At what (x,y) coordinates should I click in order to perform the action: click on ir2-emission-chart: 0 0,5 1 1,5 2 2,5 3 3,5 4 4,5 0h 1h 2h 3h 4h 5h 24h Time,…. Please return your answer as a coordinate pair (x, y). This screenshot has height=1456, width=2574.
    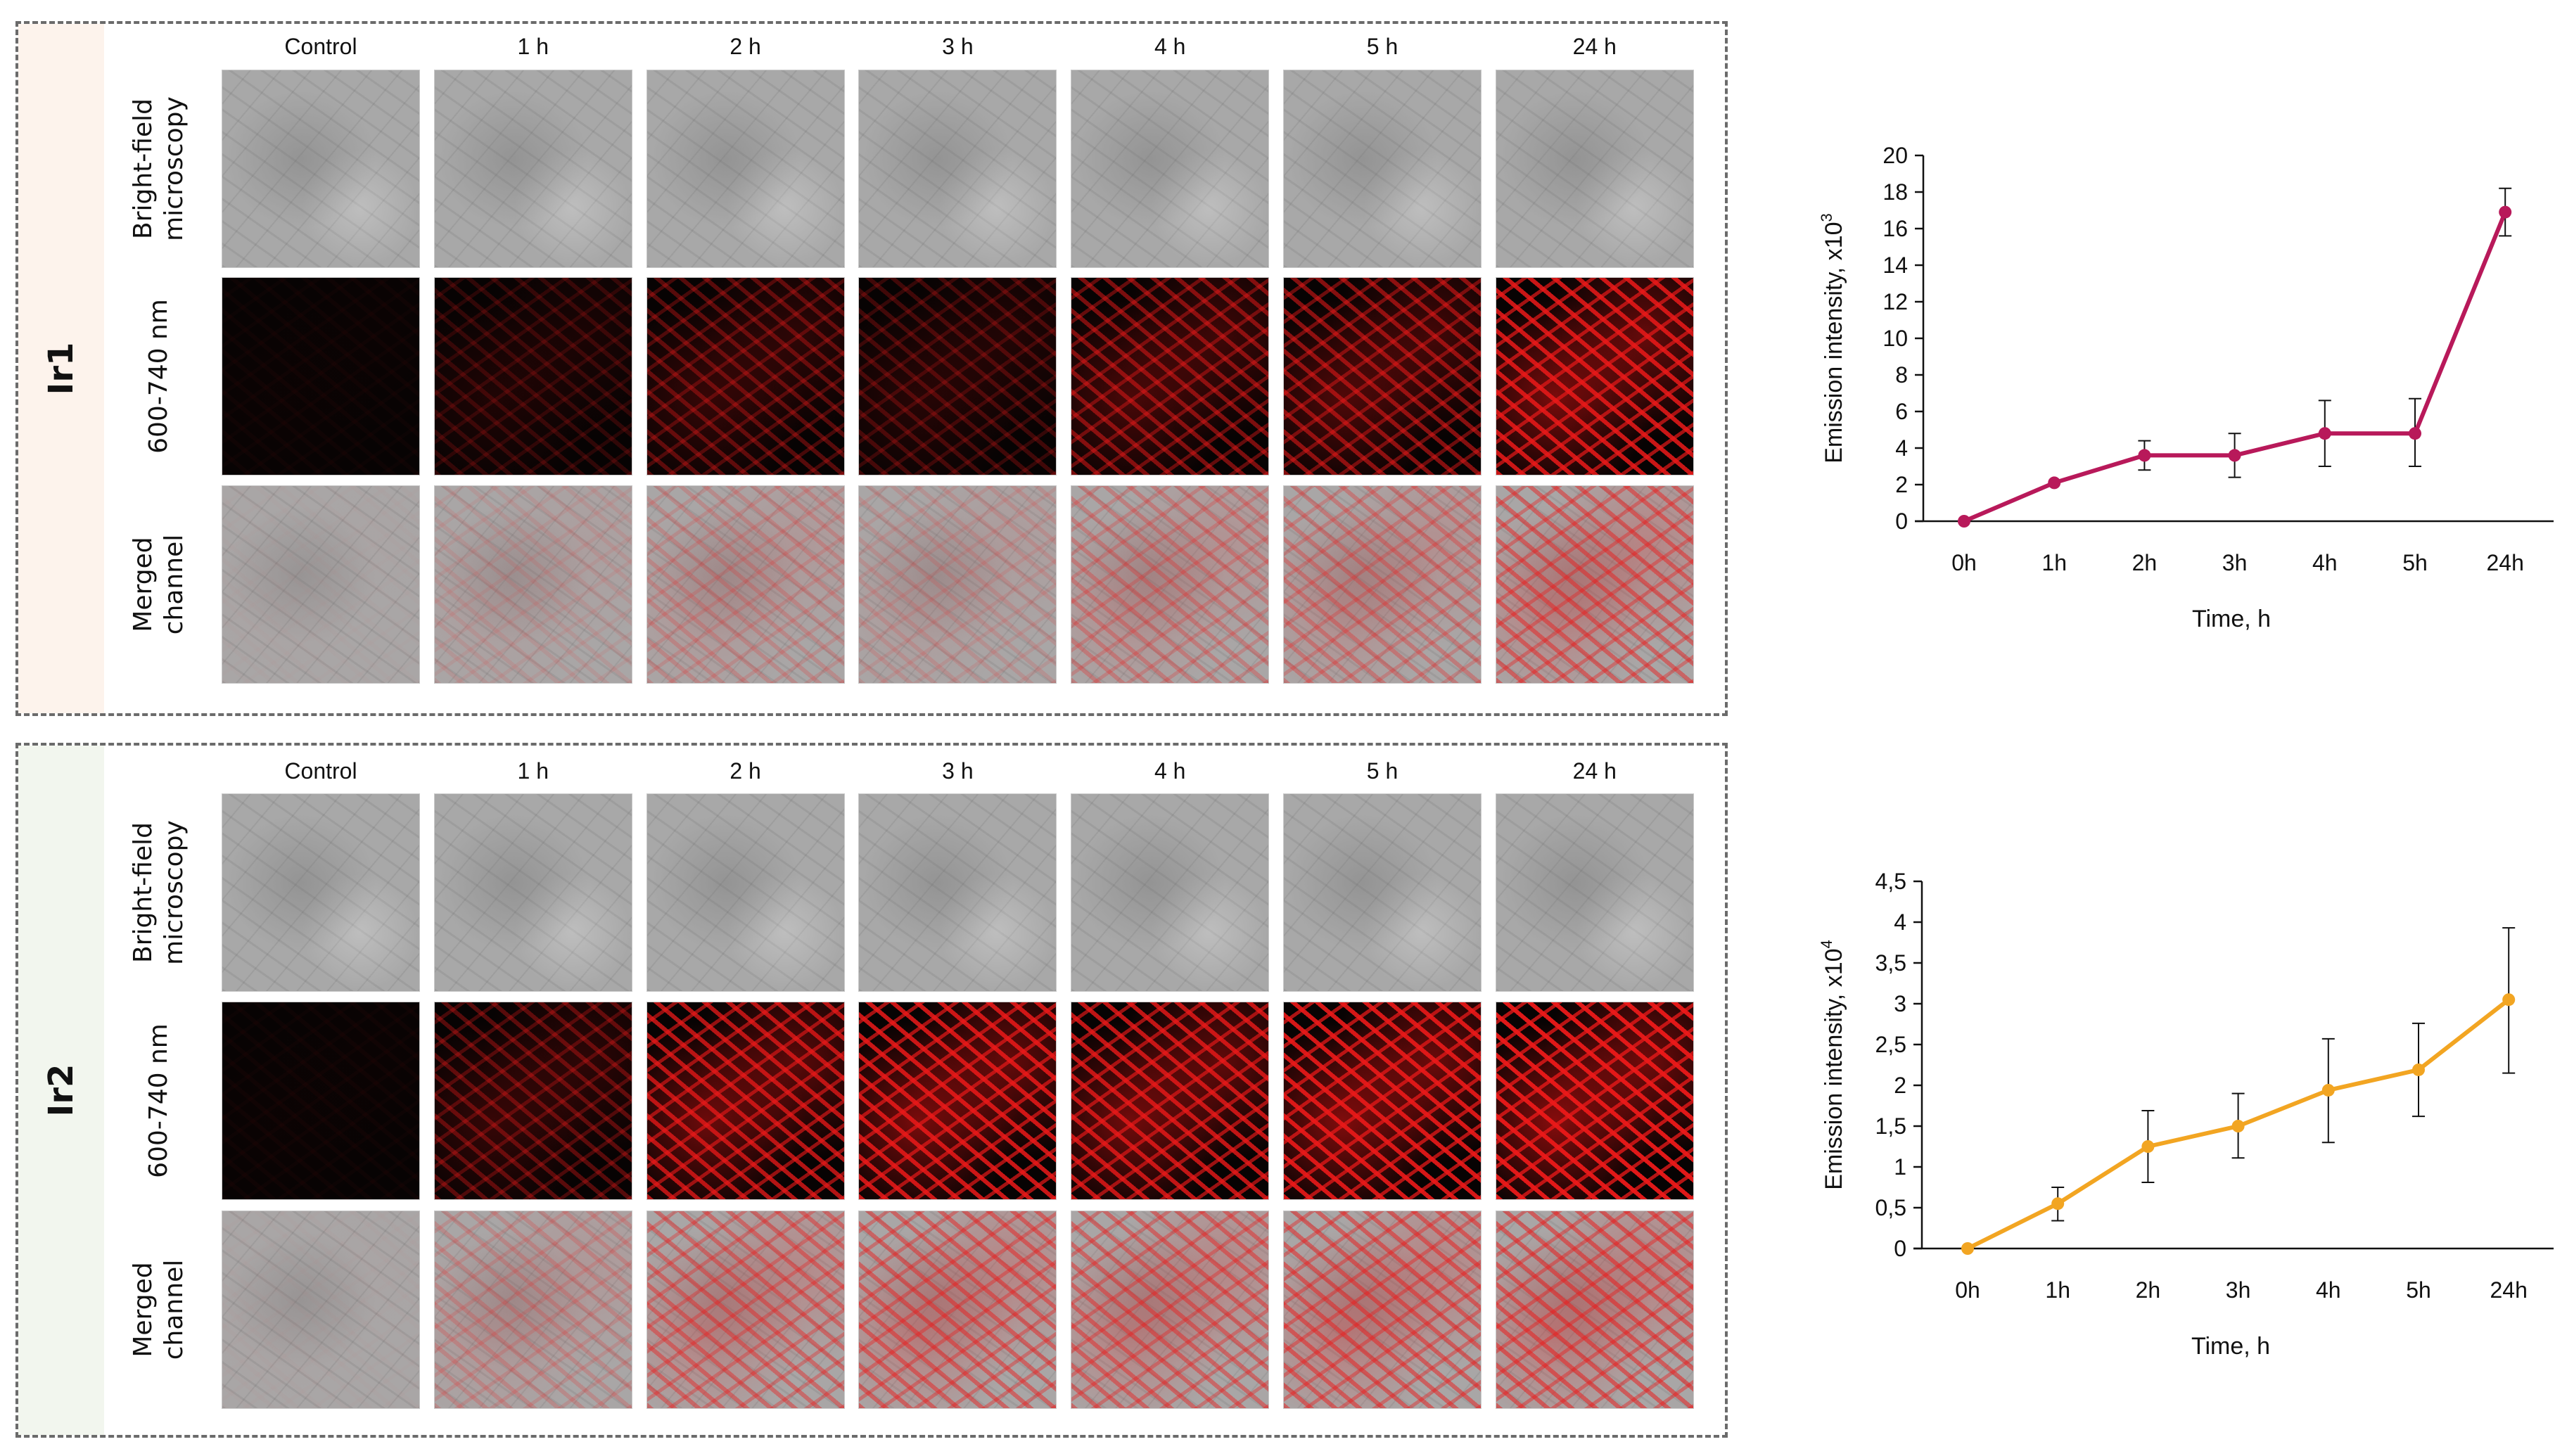
    Looking at the image, I should click on (2180, 1108).